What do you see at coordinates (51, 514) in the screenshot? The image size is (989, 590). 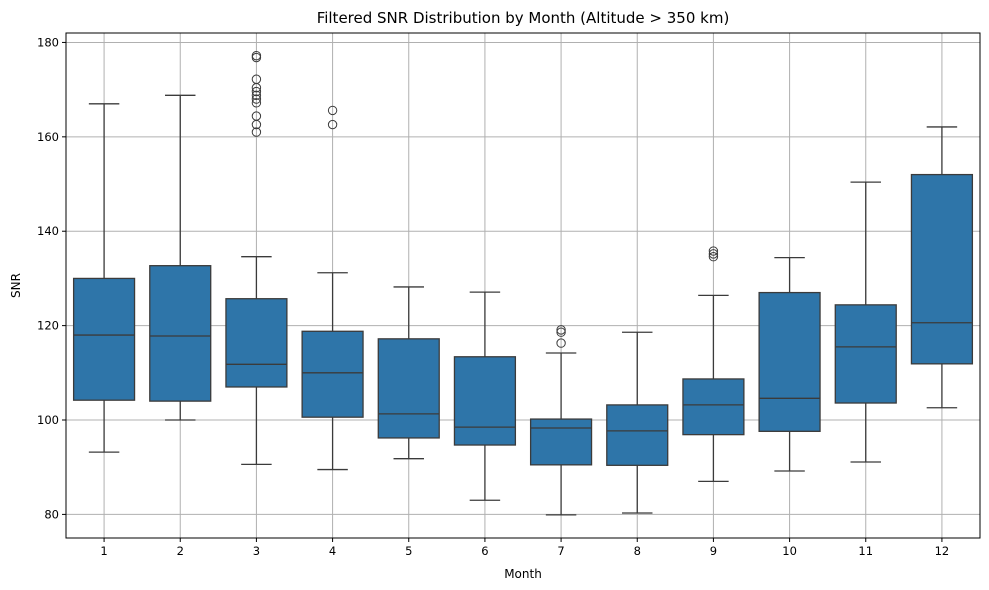 I see `y-tick-label: 80` at bounding box center [51, 514].